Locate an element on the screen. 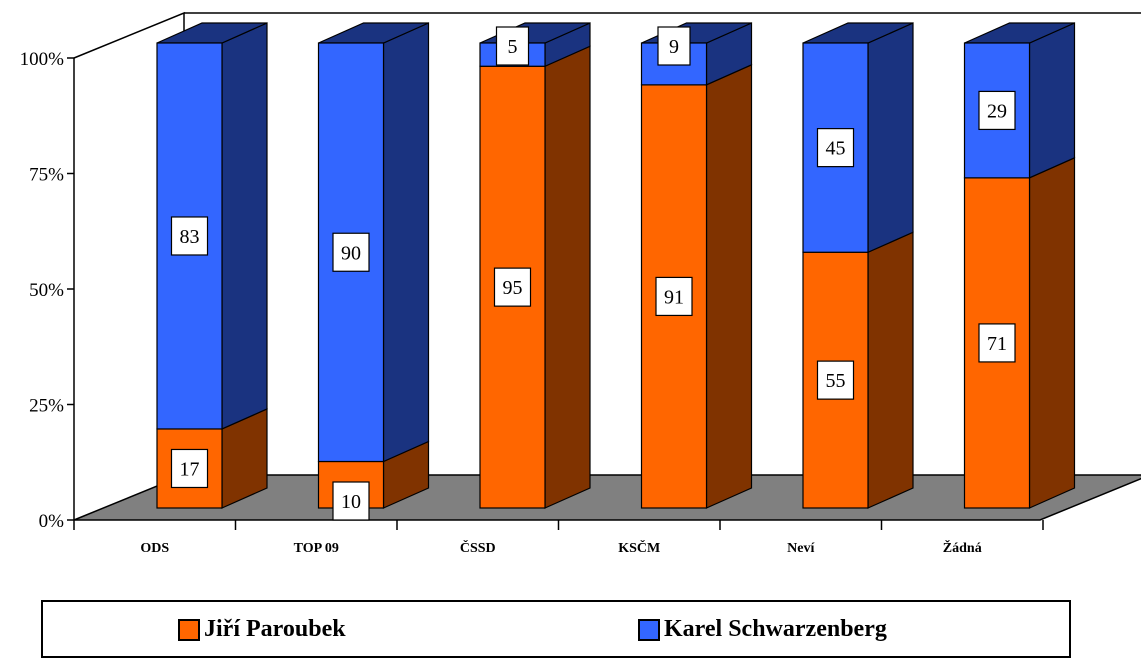  data-label-text: 71 is located at coordinates (997, 344).